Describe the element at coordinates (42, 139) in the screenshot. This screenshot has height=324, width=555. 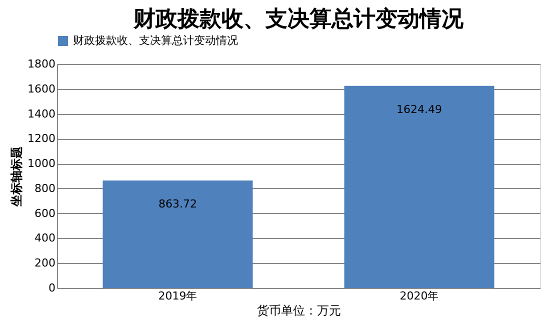
I see `y-tick-label: 1200` at that location.